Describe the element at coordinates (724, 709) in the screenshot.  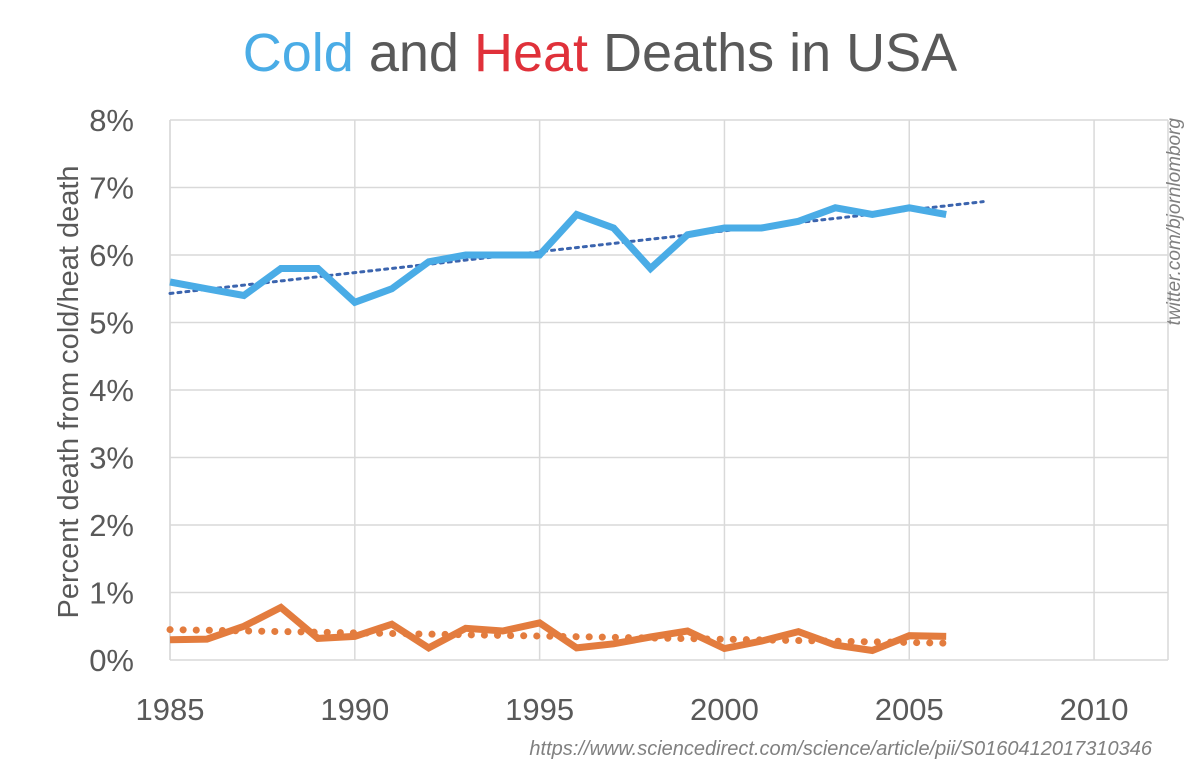
I see `x-tick-label: 2000` at that location.